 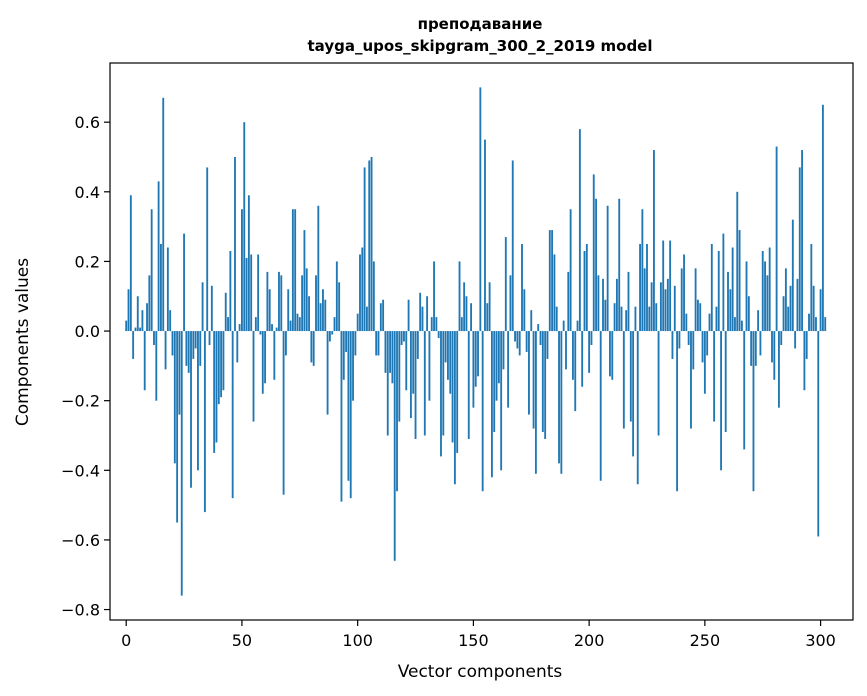 I want to click on y-tick-label-2: −0.4, so click(x=80, y=470).